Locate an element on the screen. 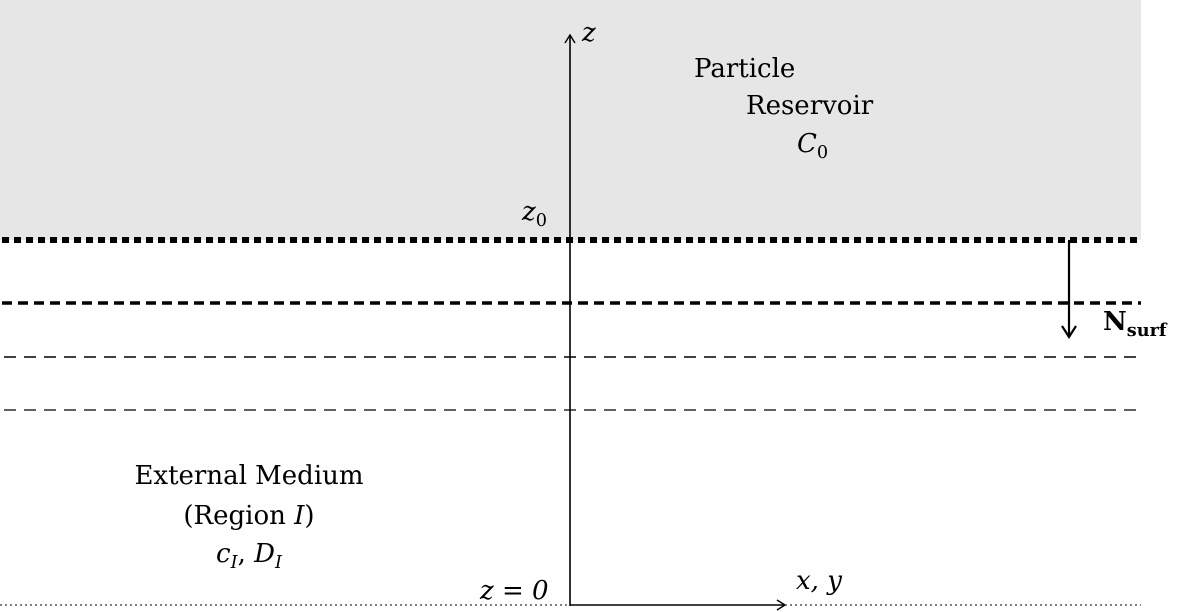 The width and height of the screenshot is (1182, 612). region-prefix: (Region is located at coordinates (239, 516).